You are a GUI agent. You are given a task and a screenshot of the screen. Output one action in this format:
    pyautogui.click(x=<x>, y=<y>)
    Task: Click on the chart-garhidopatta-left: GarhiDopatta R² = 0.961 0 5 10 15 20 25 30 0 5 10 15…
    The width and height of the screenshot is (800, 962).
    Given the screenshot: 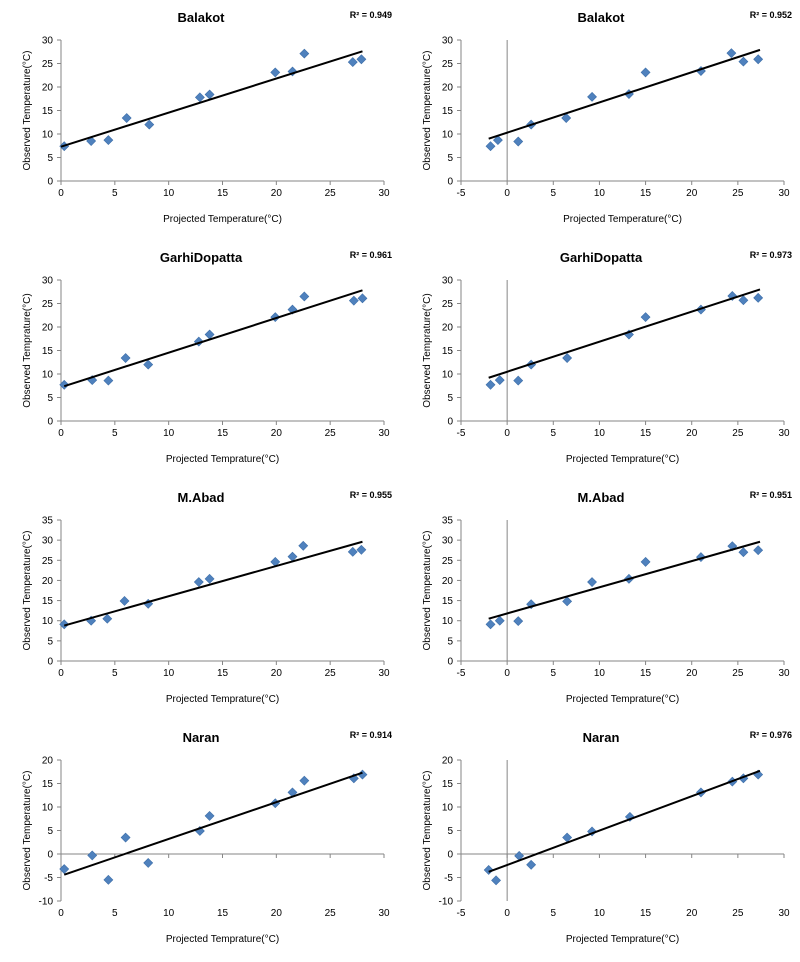 What is the action you would take?
    pyautogui.click(x=200, y=360)
    